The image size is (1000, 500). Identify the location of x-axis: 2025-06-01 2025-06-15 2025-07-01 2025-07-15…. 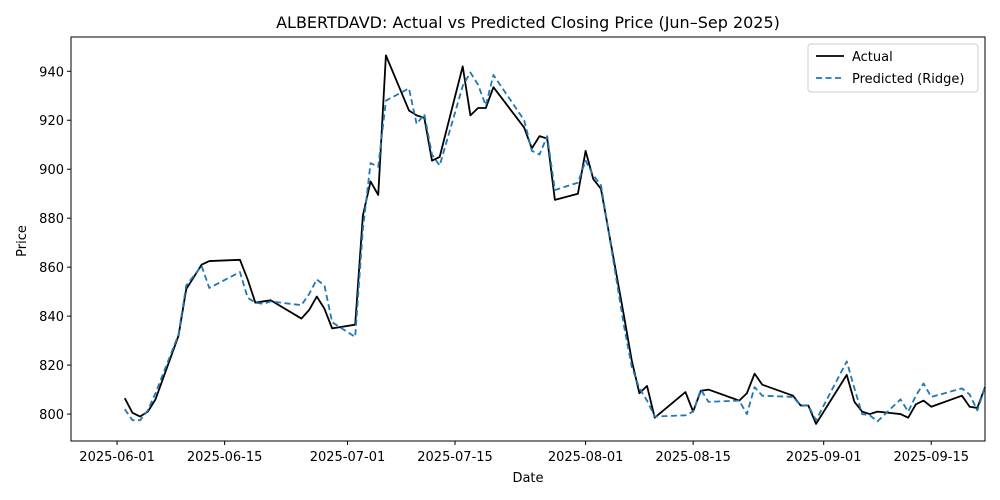
(524, 453).